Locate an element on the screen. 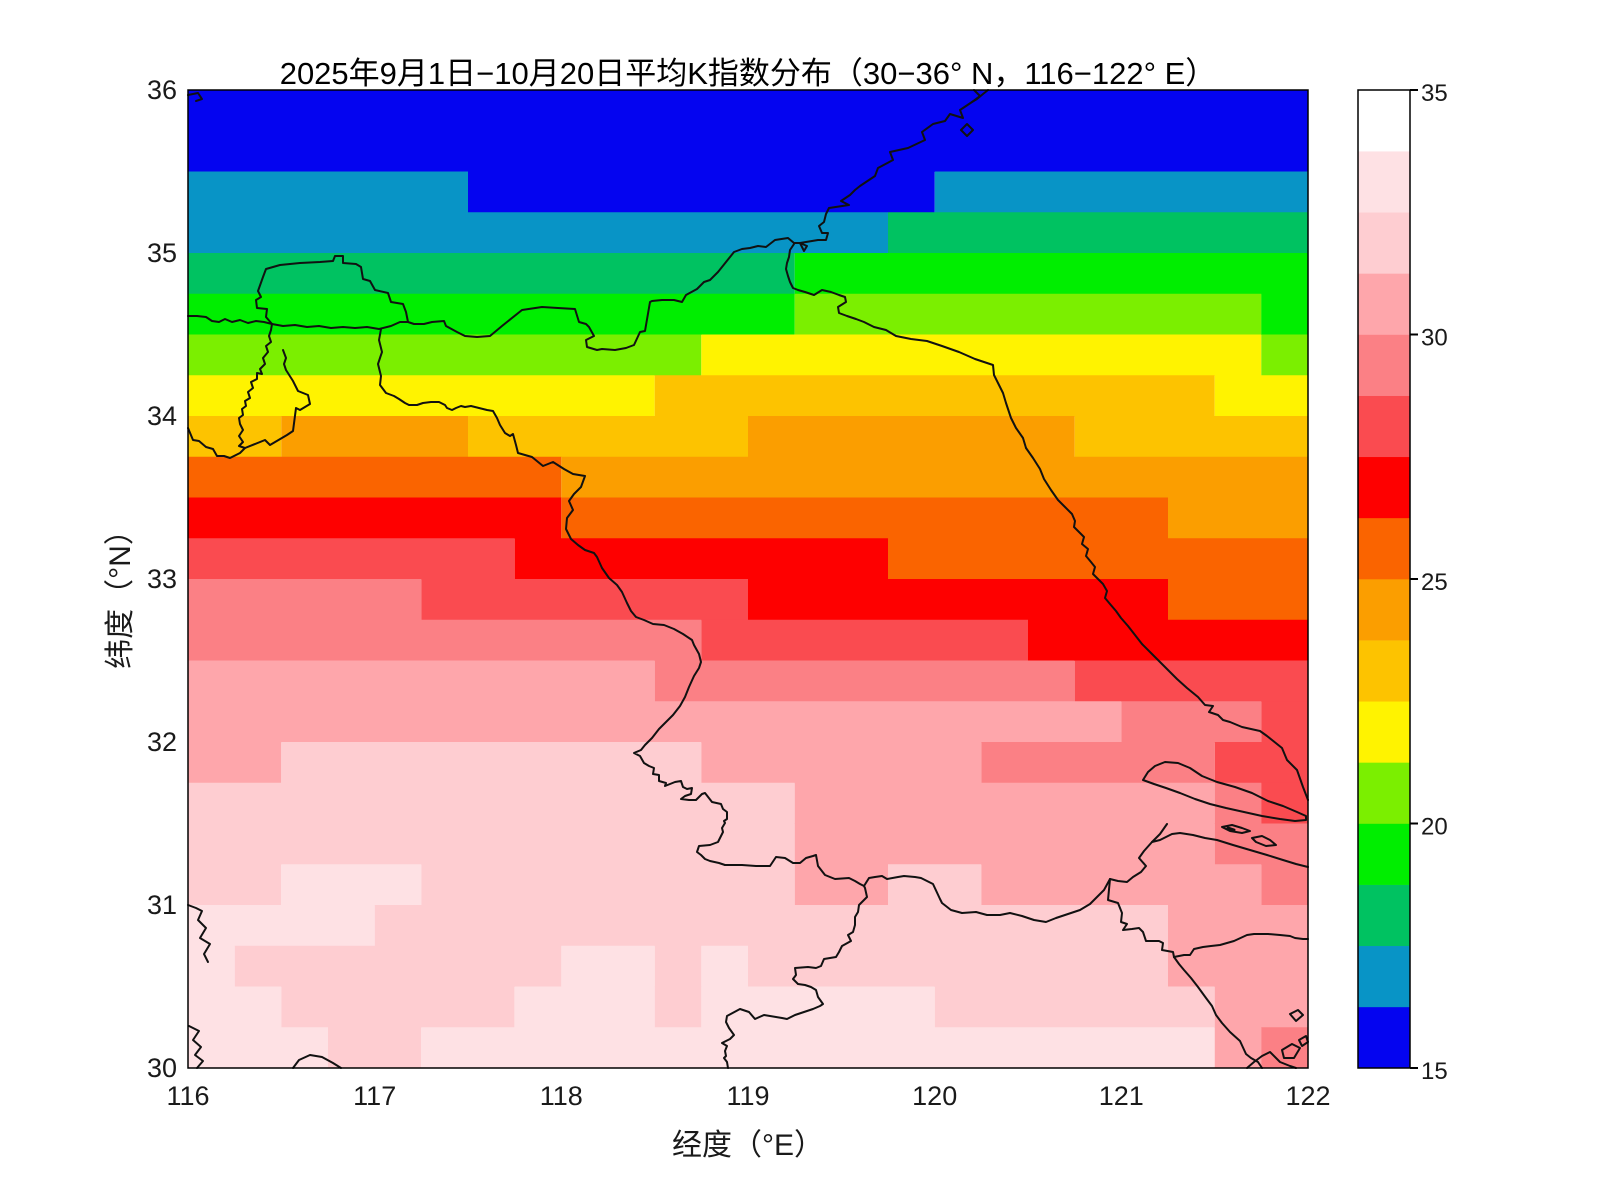 The width and height of the screenshot is (1600, 1200). svg-text: 122 is located at coordinates (1307, 1096).